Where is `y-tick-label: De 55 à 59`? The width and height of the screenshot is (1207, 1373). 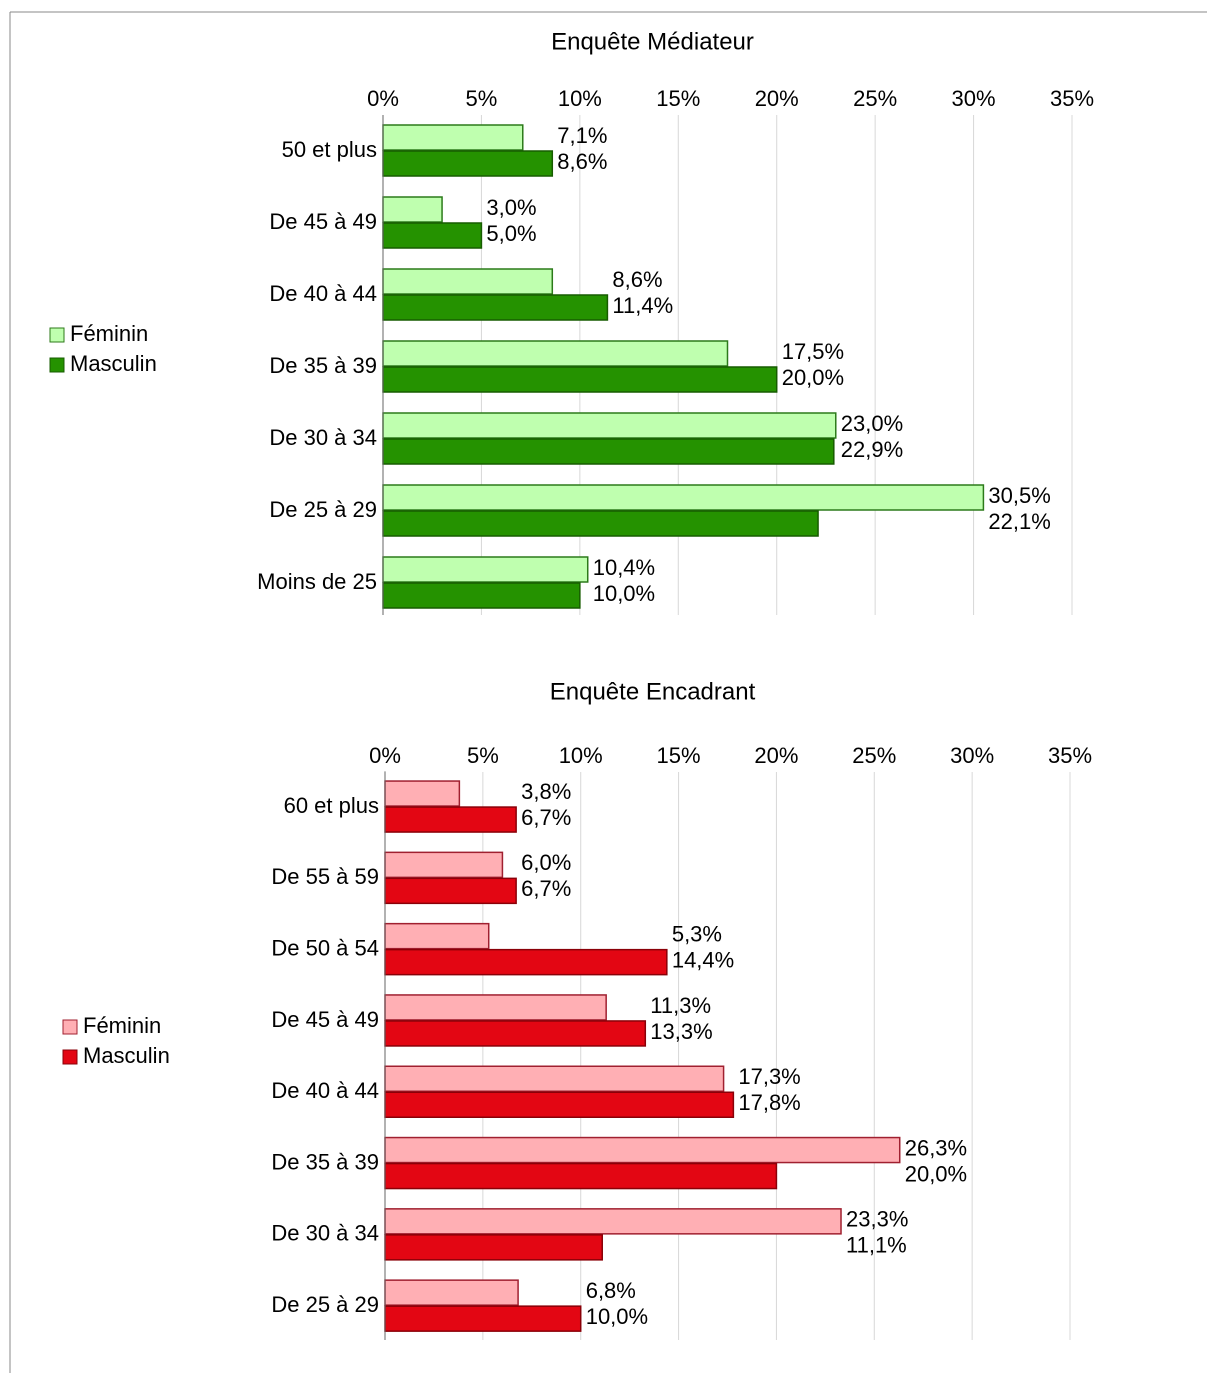 y-tick-label: De 55 à 59 is located at coordinates (325, 876).